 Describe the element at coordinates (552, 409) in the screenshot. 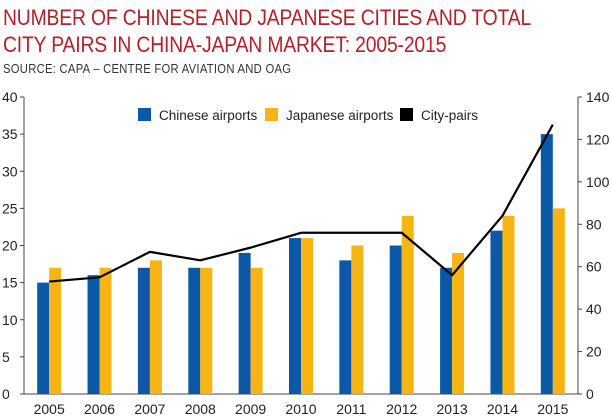

I see `x-tick-label: 2015` at that location.